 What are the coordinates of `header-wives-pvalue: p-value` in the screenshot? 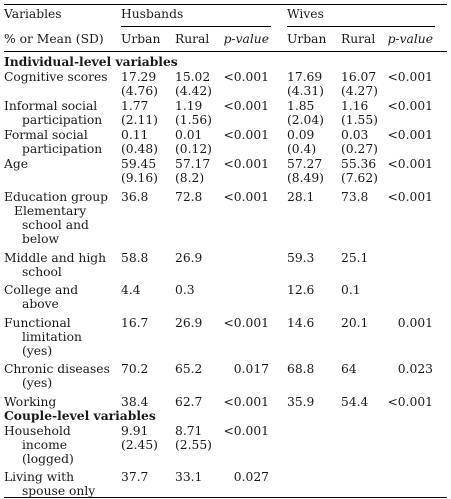 It's located at (410, 39).